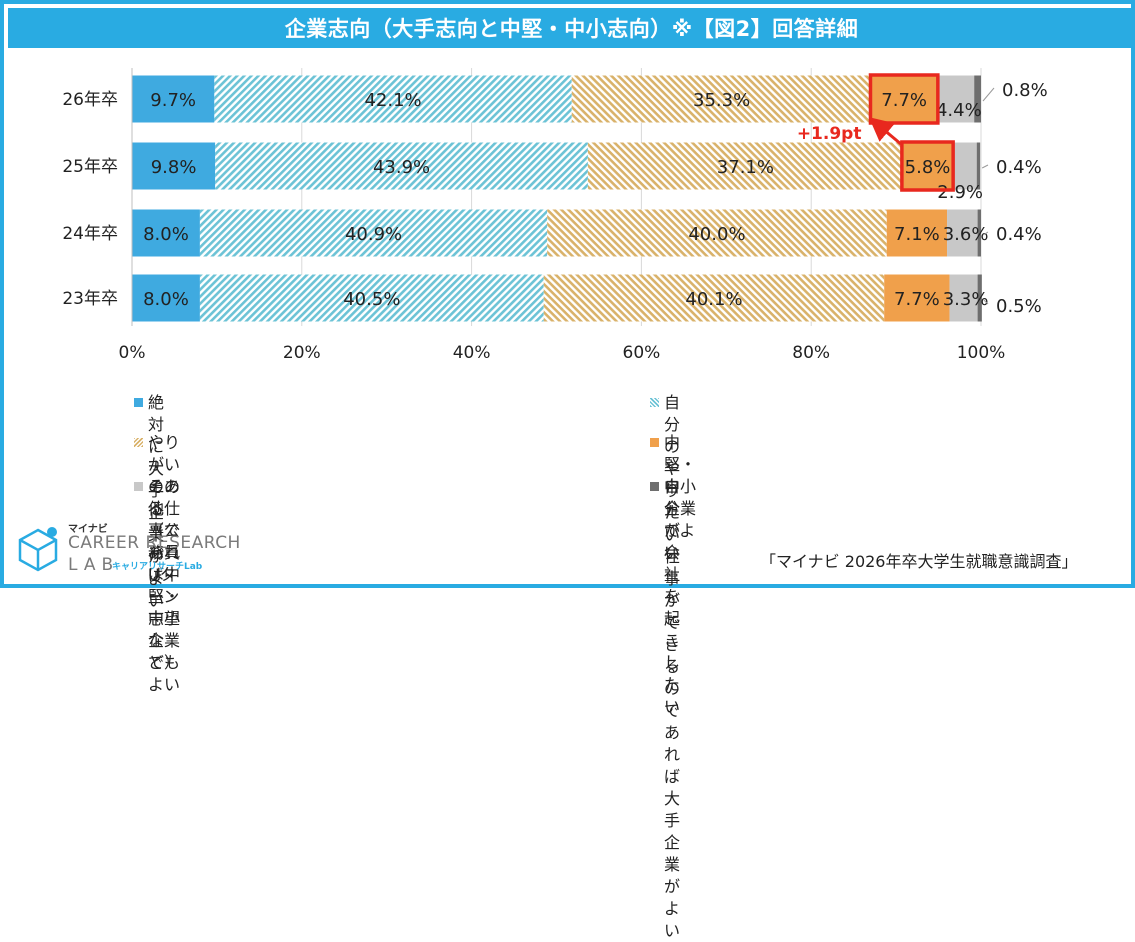 The width and height of the screenshot is (1135, 942). What do you see at coordinates (919, 561) in the screenshot?
I see `source-note: 「マイナビ 2026年卒大学生就職意識調査」` at bounding box center [919, 561].